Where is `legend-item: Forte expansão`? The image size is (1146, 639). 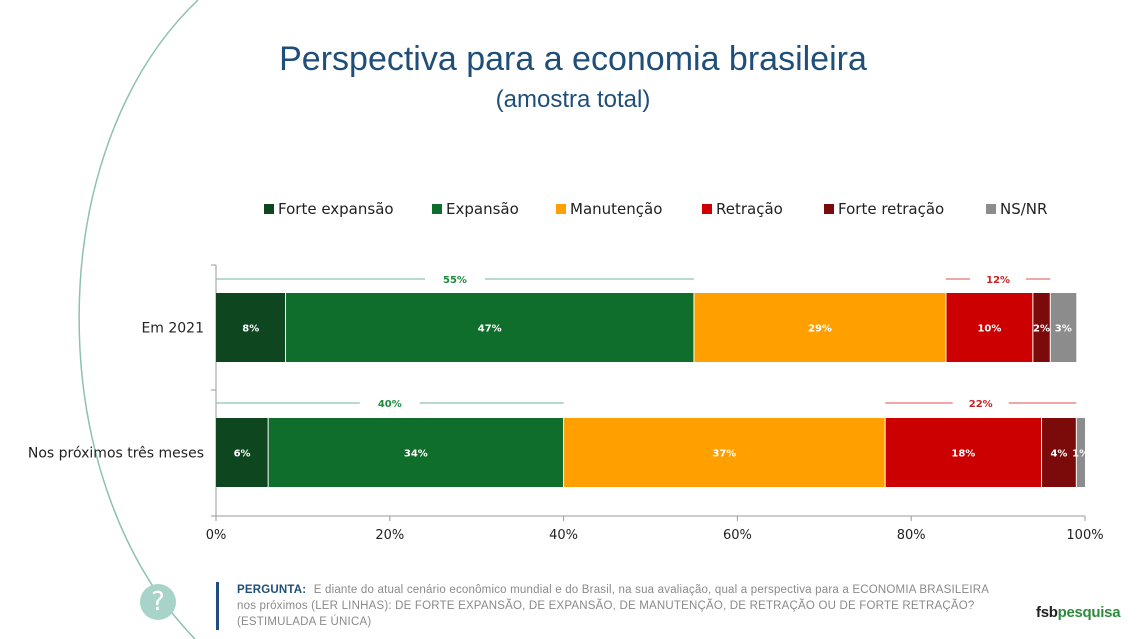 legend-item: Forte expansão is located at coordinates (329, 209).